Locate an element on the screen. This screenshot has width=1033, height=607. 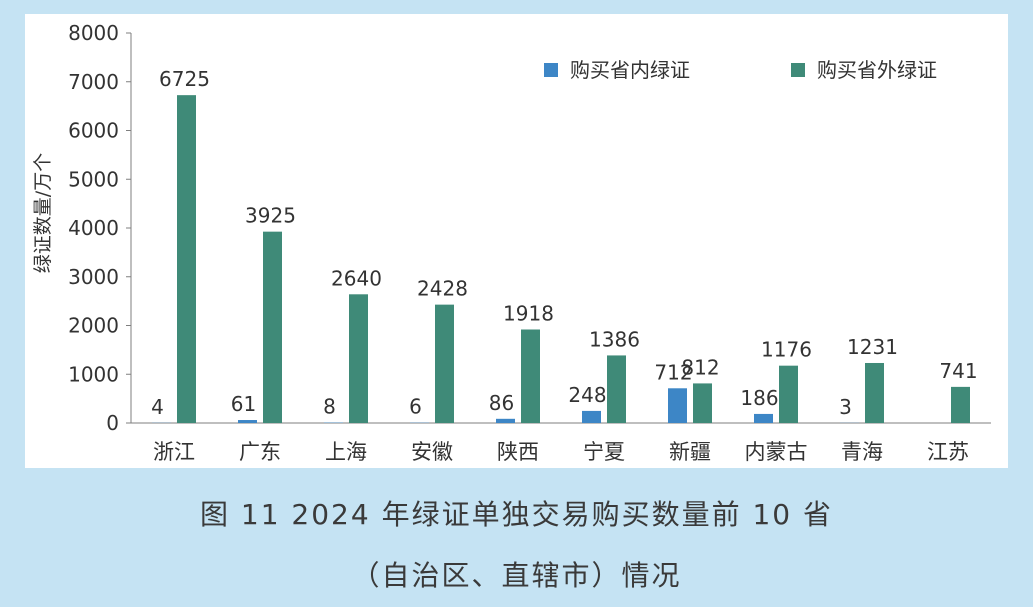
y-axis-title: 绿证数量/万个 is located at coordinates (43, 213).